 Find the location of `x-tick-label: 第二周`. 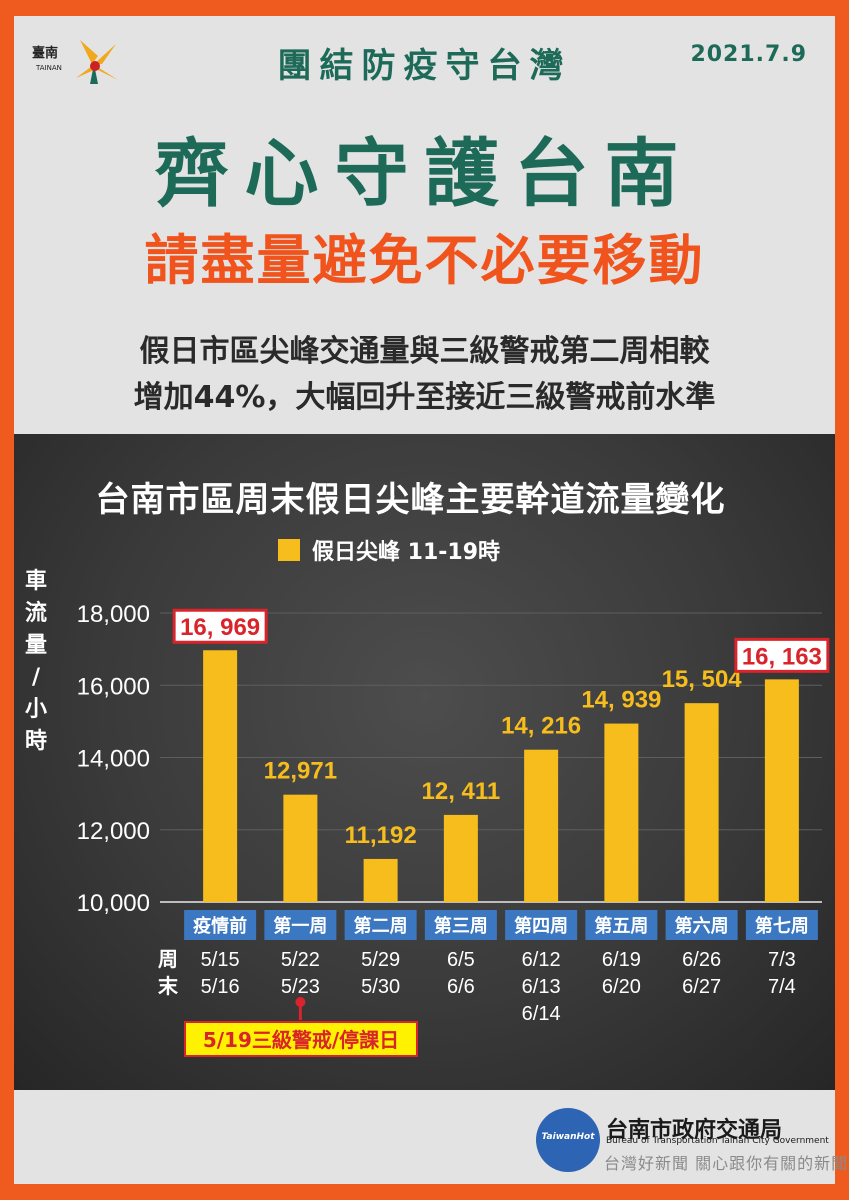

x-tick-label: 第二周 is located at coordinates (381, 926).